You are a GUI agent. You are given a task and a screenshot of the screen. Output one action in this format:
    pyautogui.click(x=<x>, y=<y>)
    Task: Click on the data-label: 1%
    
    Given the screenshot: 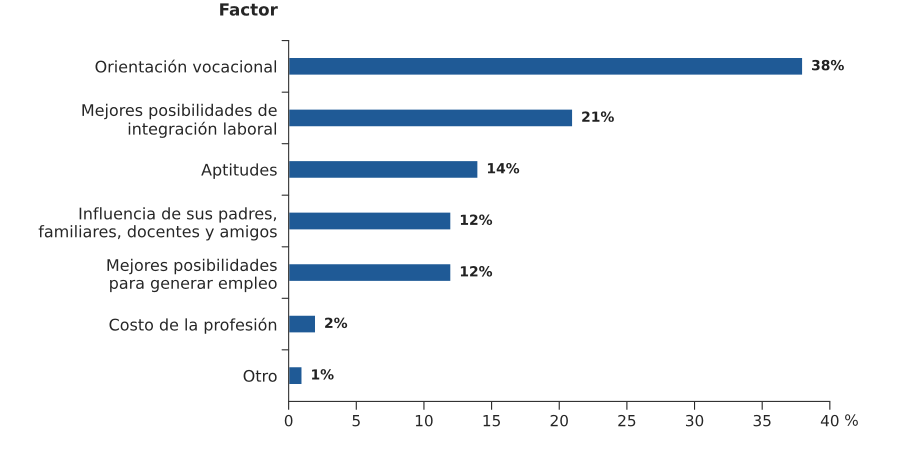 What is the action you would take?
    pyautogui.click(x=323, y=374)
    